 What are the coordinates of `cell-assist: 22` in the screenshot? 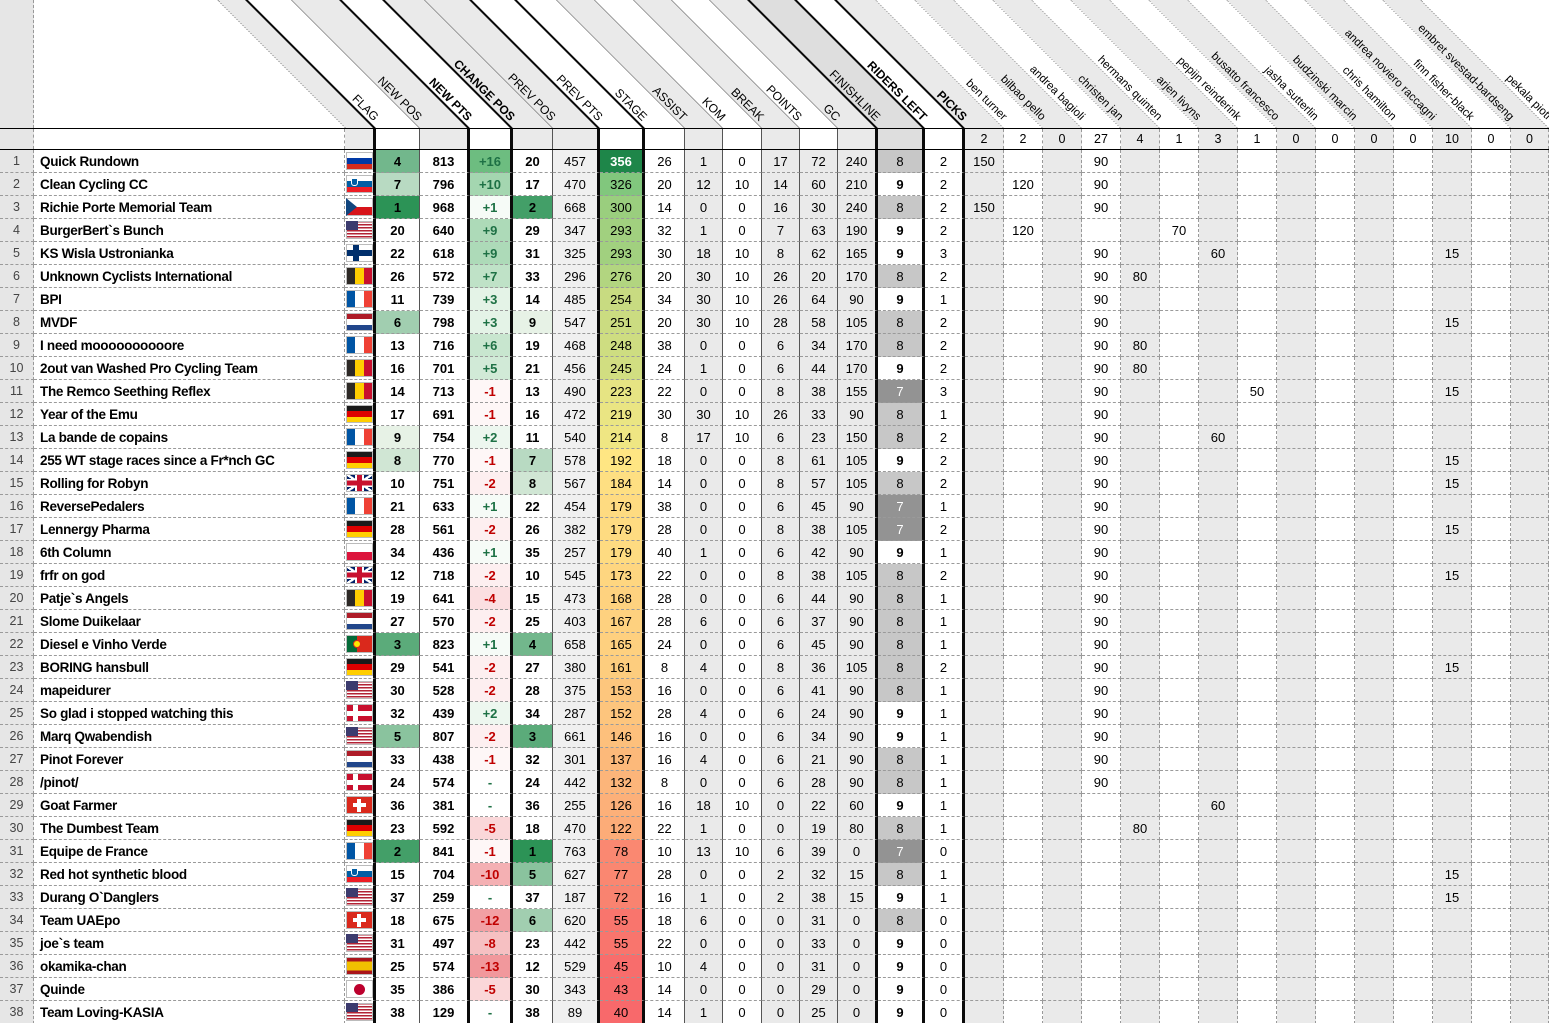 It's located at (665, 575).